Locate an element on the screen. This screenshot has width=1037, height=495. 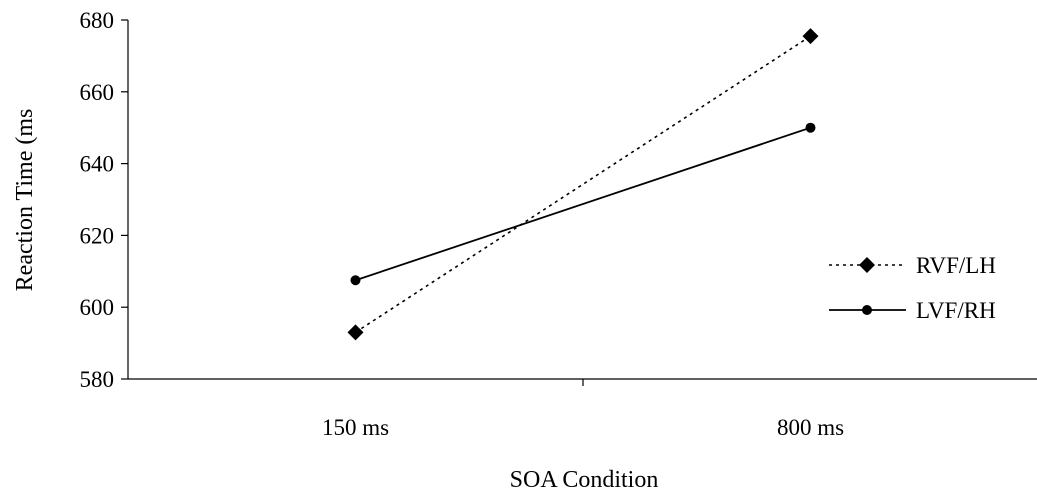
y-tick-label: 680 is located at coordinates (97, 20).